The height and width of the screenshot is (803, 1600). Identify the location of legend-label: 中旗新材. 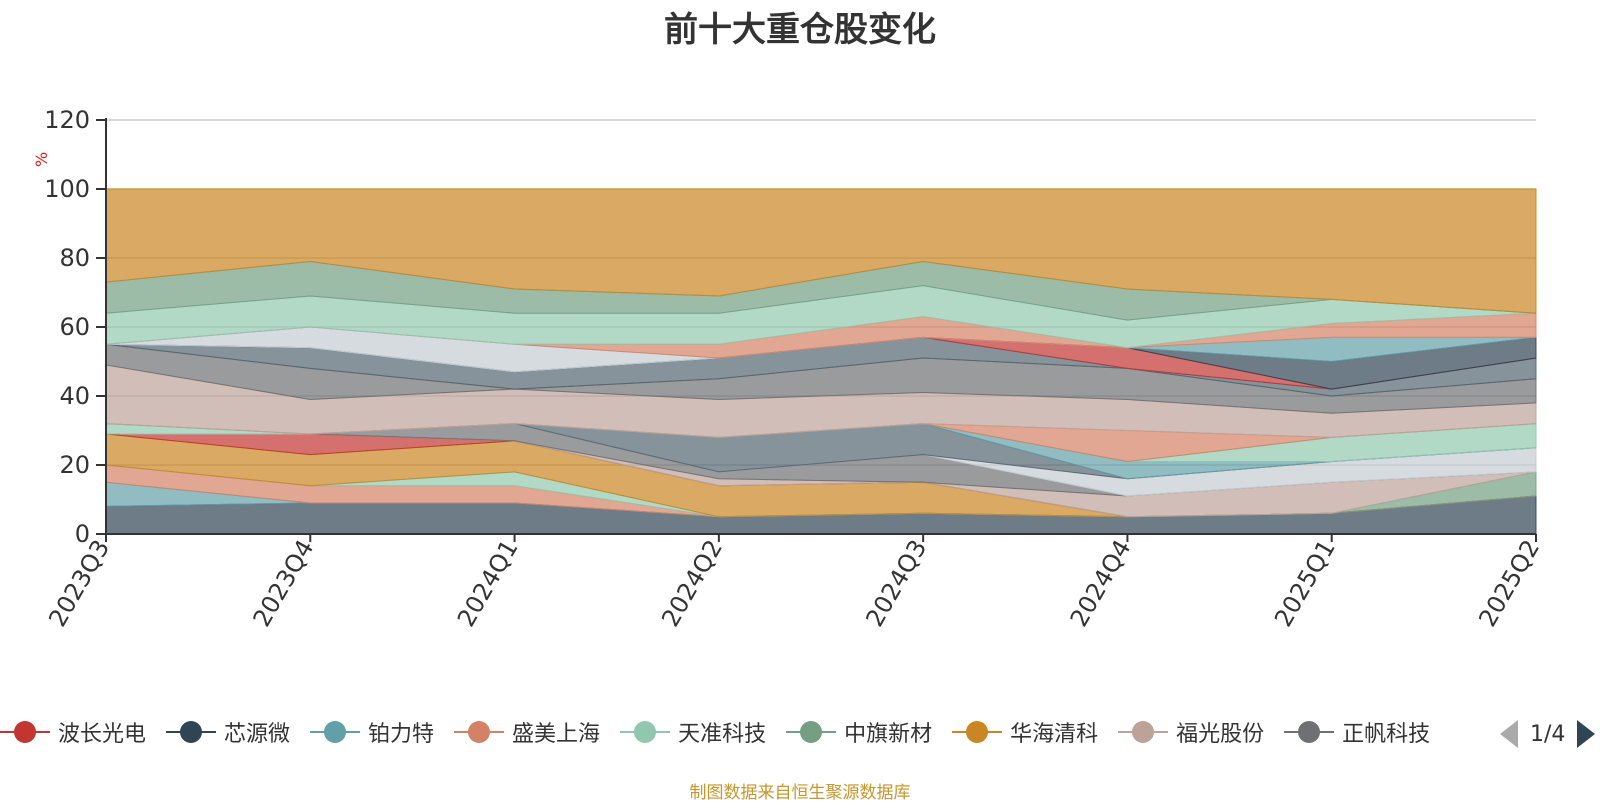
(888, 734).